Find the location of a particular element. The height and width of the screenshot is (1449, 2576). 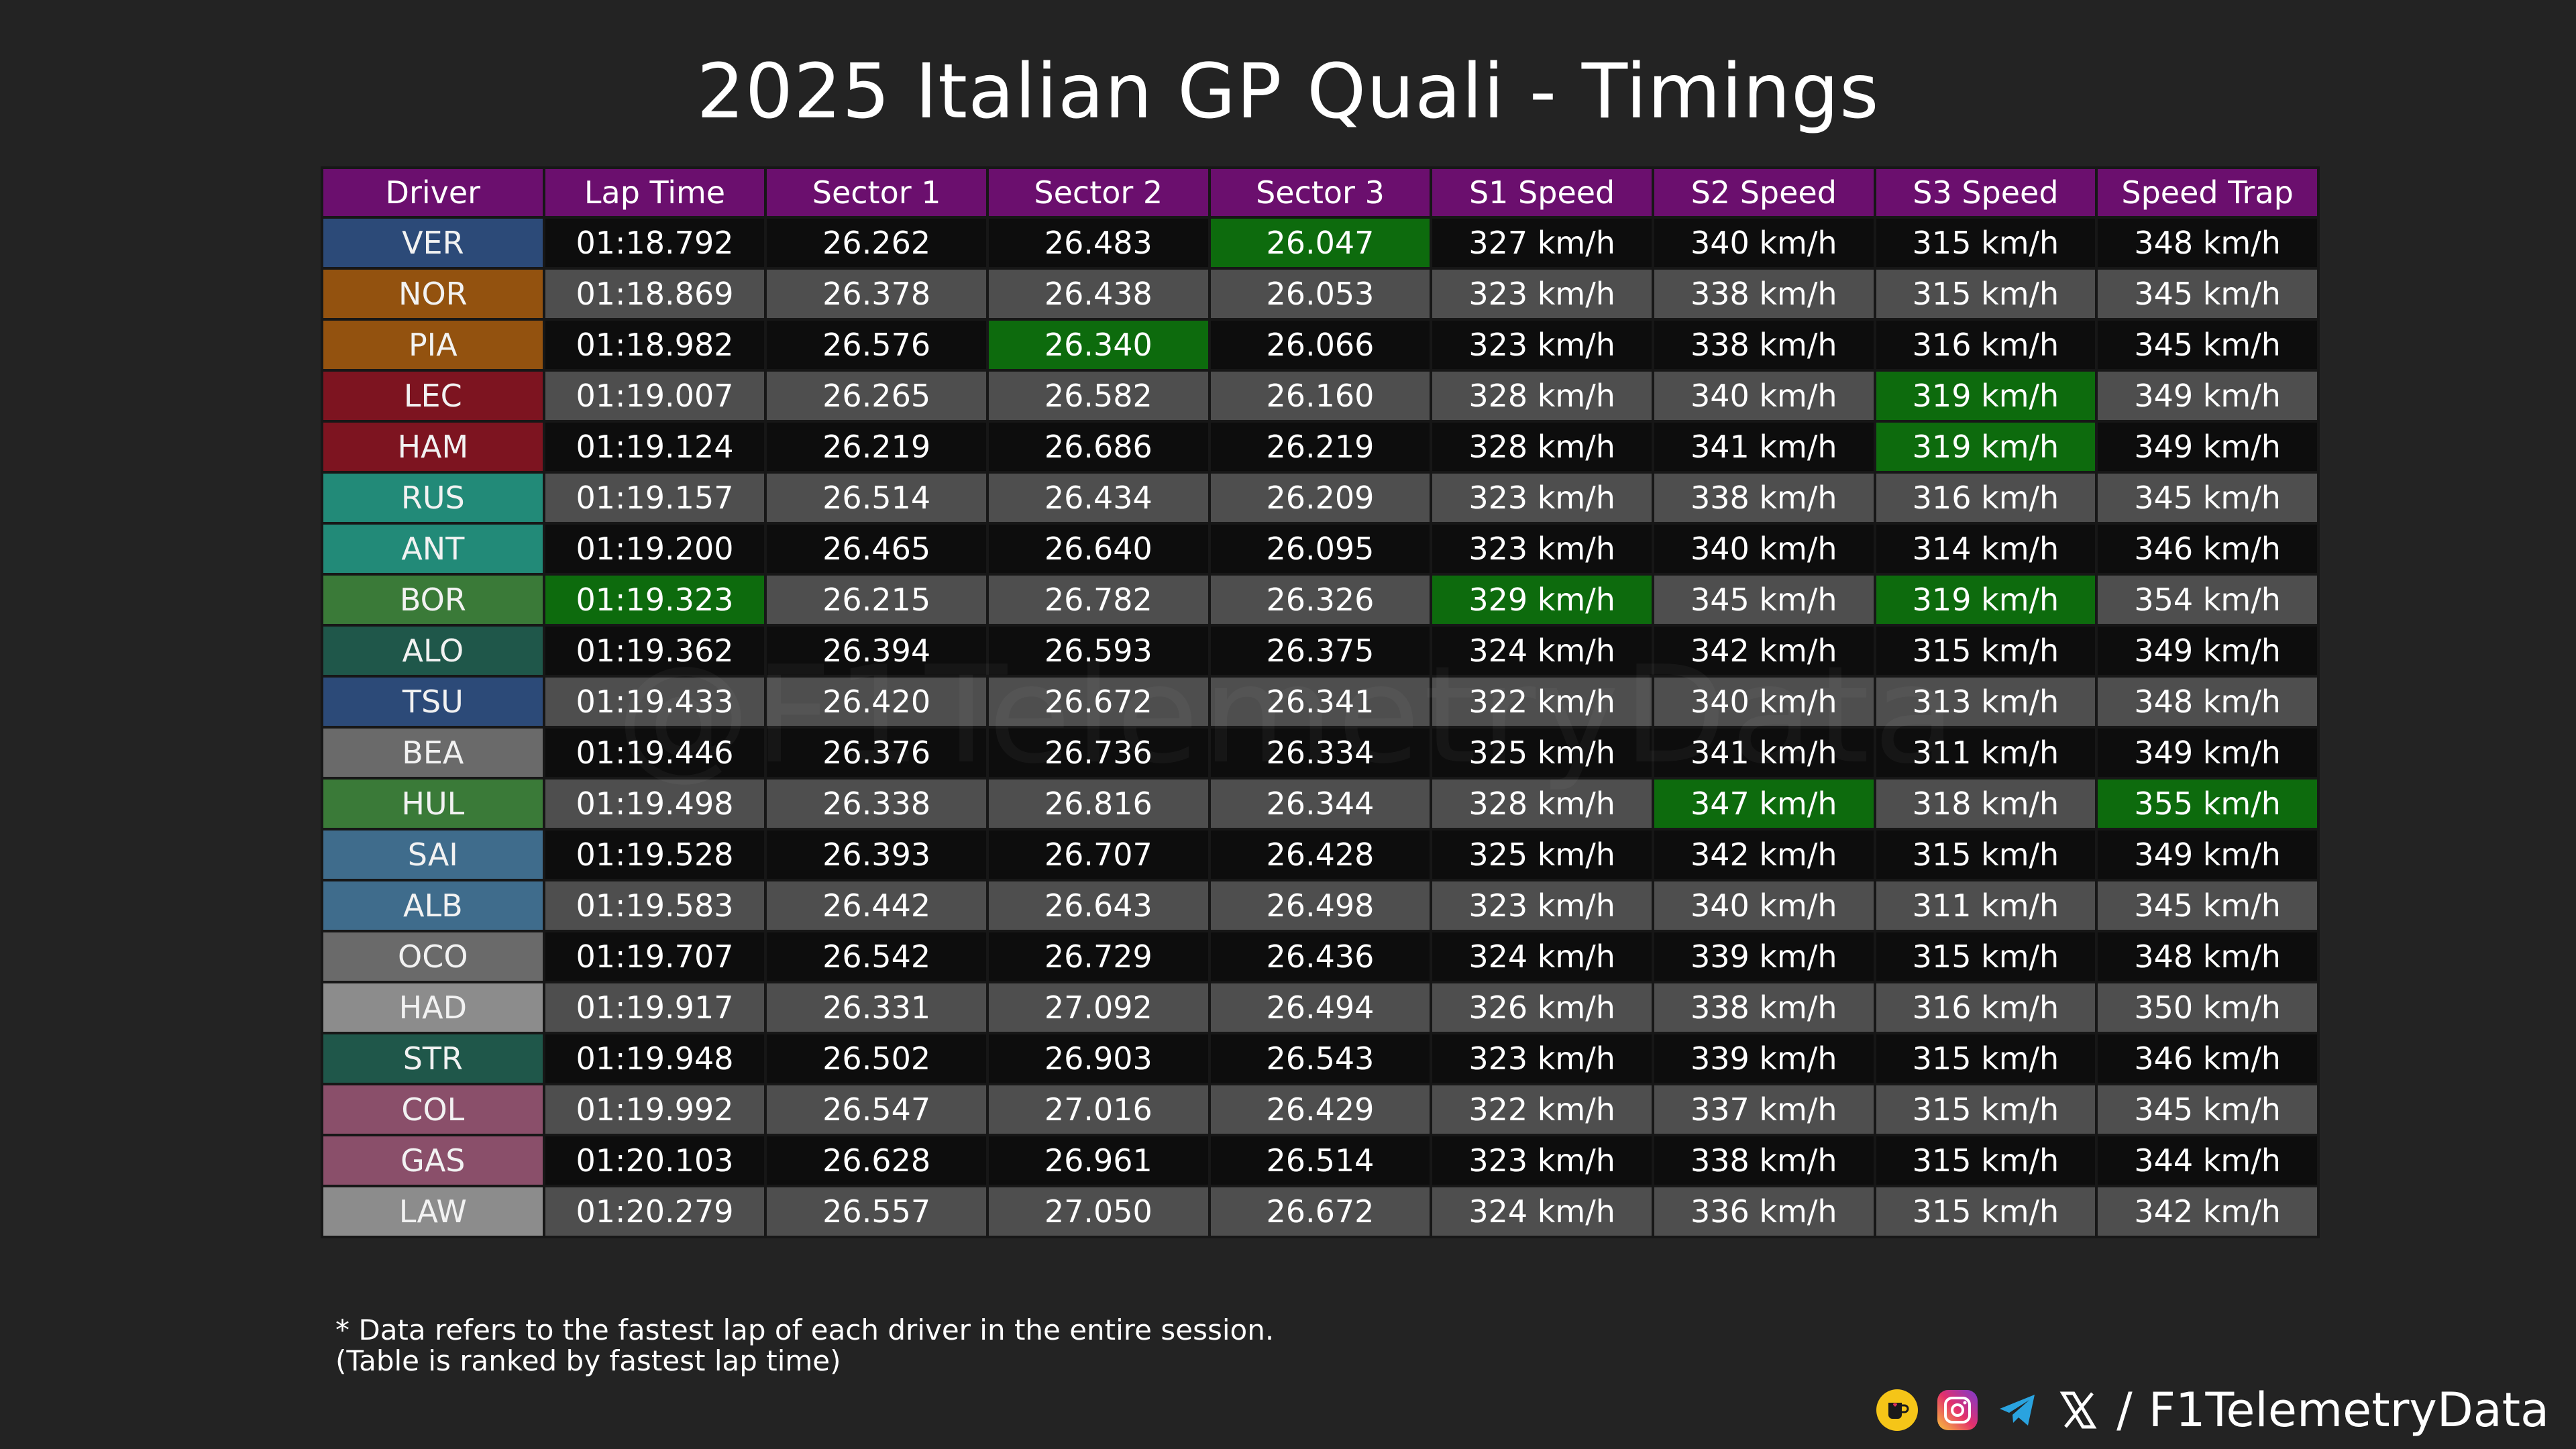

driver-cell: LAW is located at coordinates (433, 1211).